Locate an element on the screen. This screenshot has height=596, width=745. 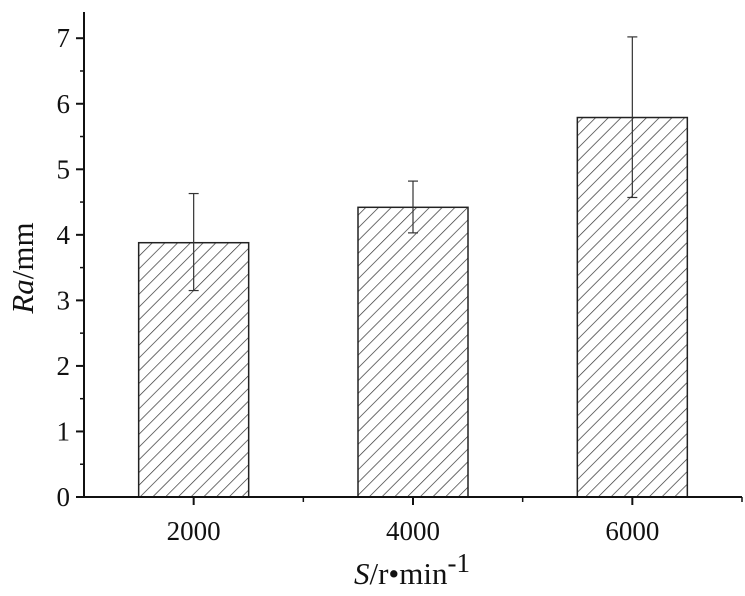
y-tick-label: 2 is located at coordinates (64, 366).